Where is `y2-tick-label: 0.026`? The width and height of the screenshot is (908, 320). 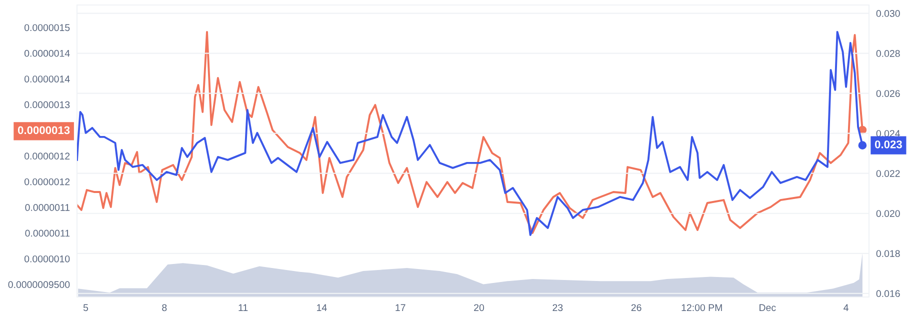 y2-tick-label: 0.026 is located at coordinates (888, 93).